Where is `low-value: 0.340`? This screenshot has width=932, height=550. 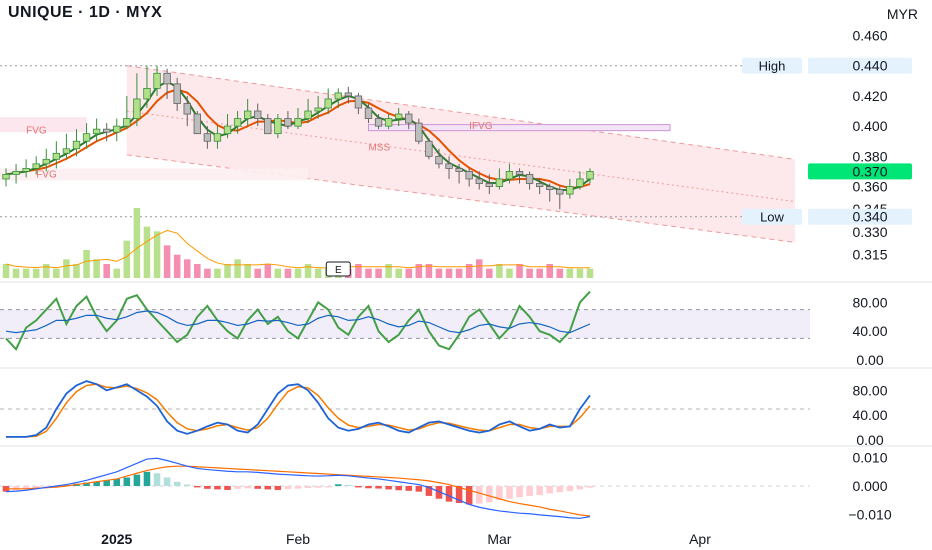
low-value: 0.340 is located at coordinates (869, 217).